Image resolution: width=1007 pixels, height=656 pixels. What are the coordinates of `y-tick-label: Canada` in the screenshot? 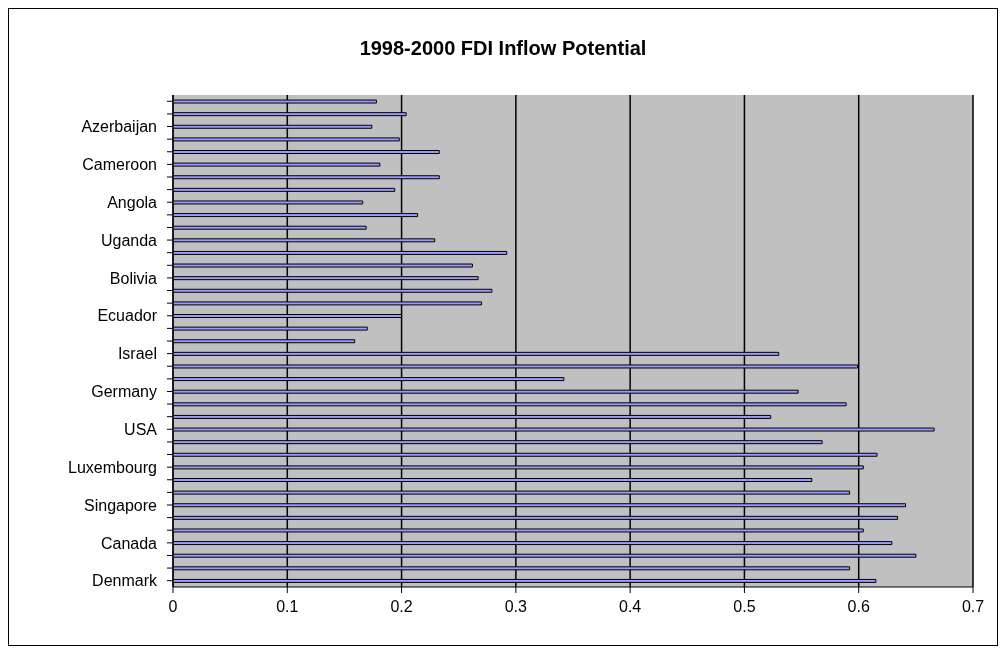 It's located at (129, 543).